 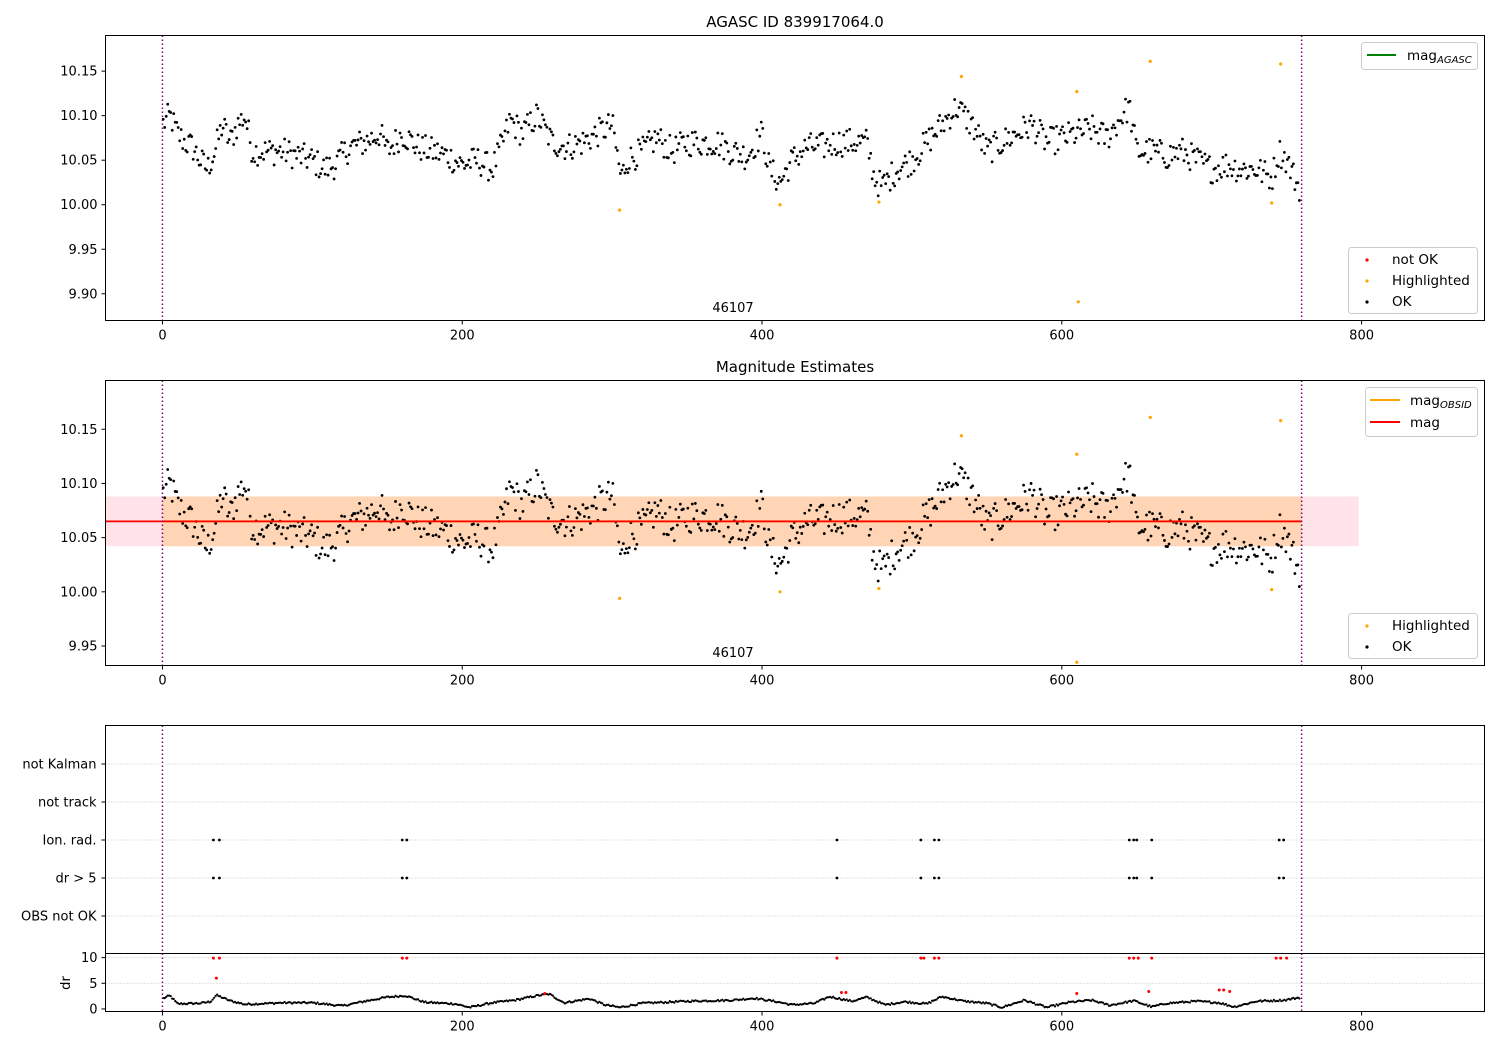 I want to click on legend-not-ok-label: not OK, so click(x=1415, y=260).